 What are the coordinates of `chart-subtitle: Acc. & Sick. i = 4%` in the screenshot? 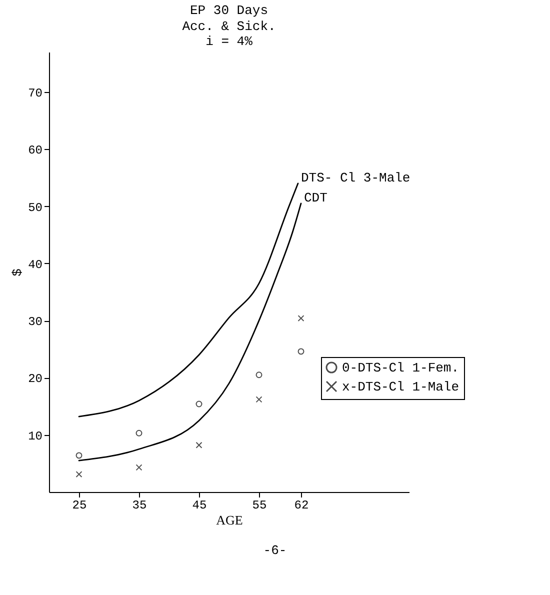 It's located at (229, 34).